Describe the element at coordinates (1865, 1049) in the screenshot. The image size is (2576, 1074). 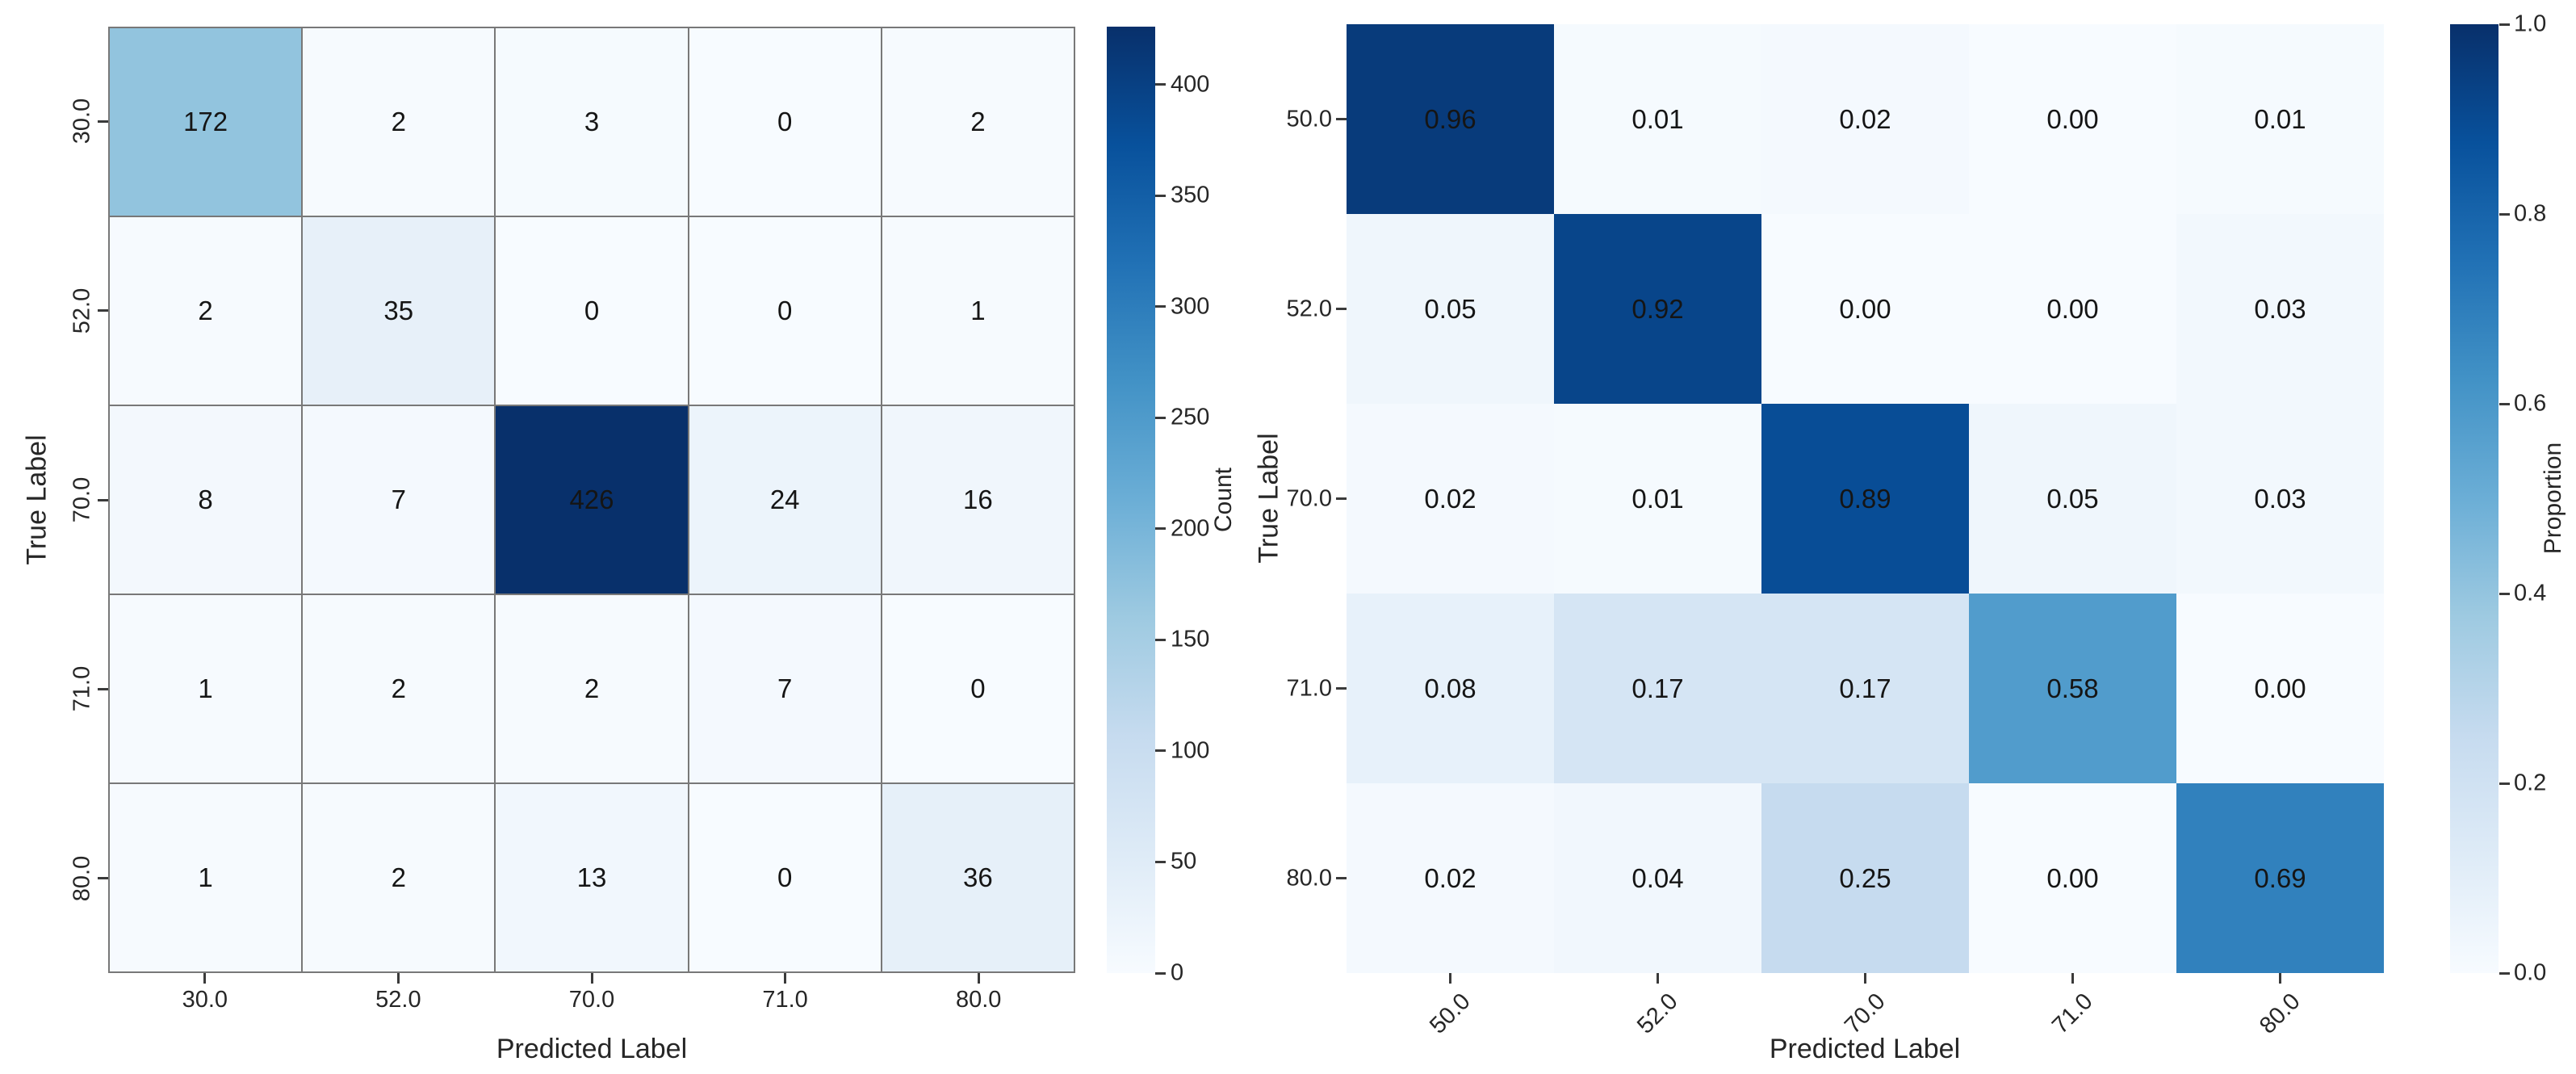
I see `right-x-axis-title: Predicted Label` at that location.